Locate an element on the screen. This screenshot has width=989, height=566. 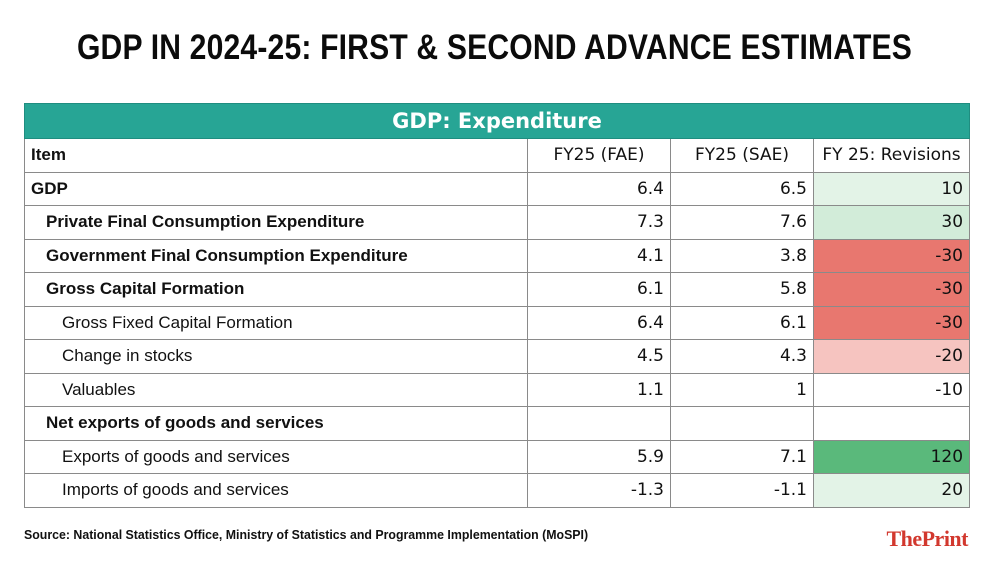
cell-sae: 4.3 is located at coordinates (742, 356).